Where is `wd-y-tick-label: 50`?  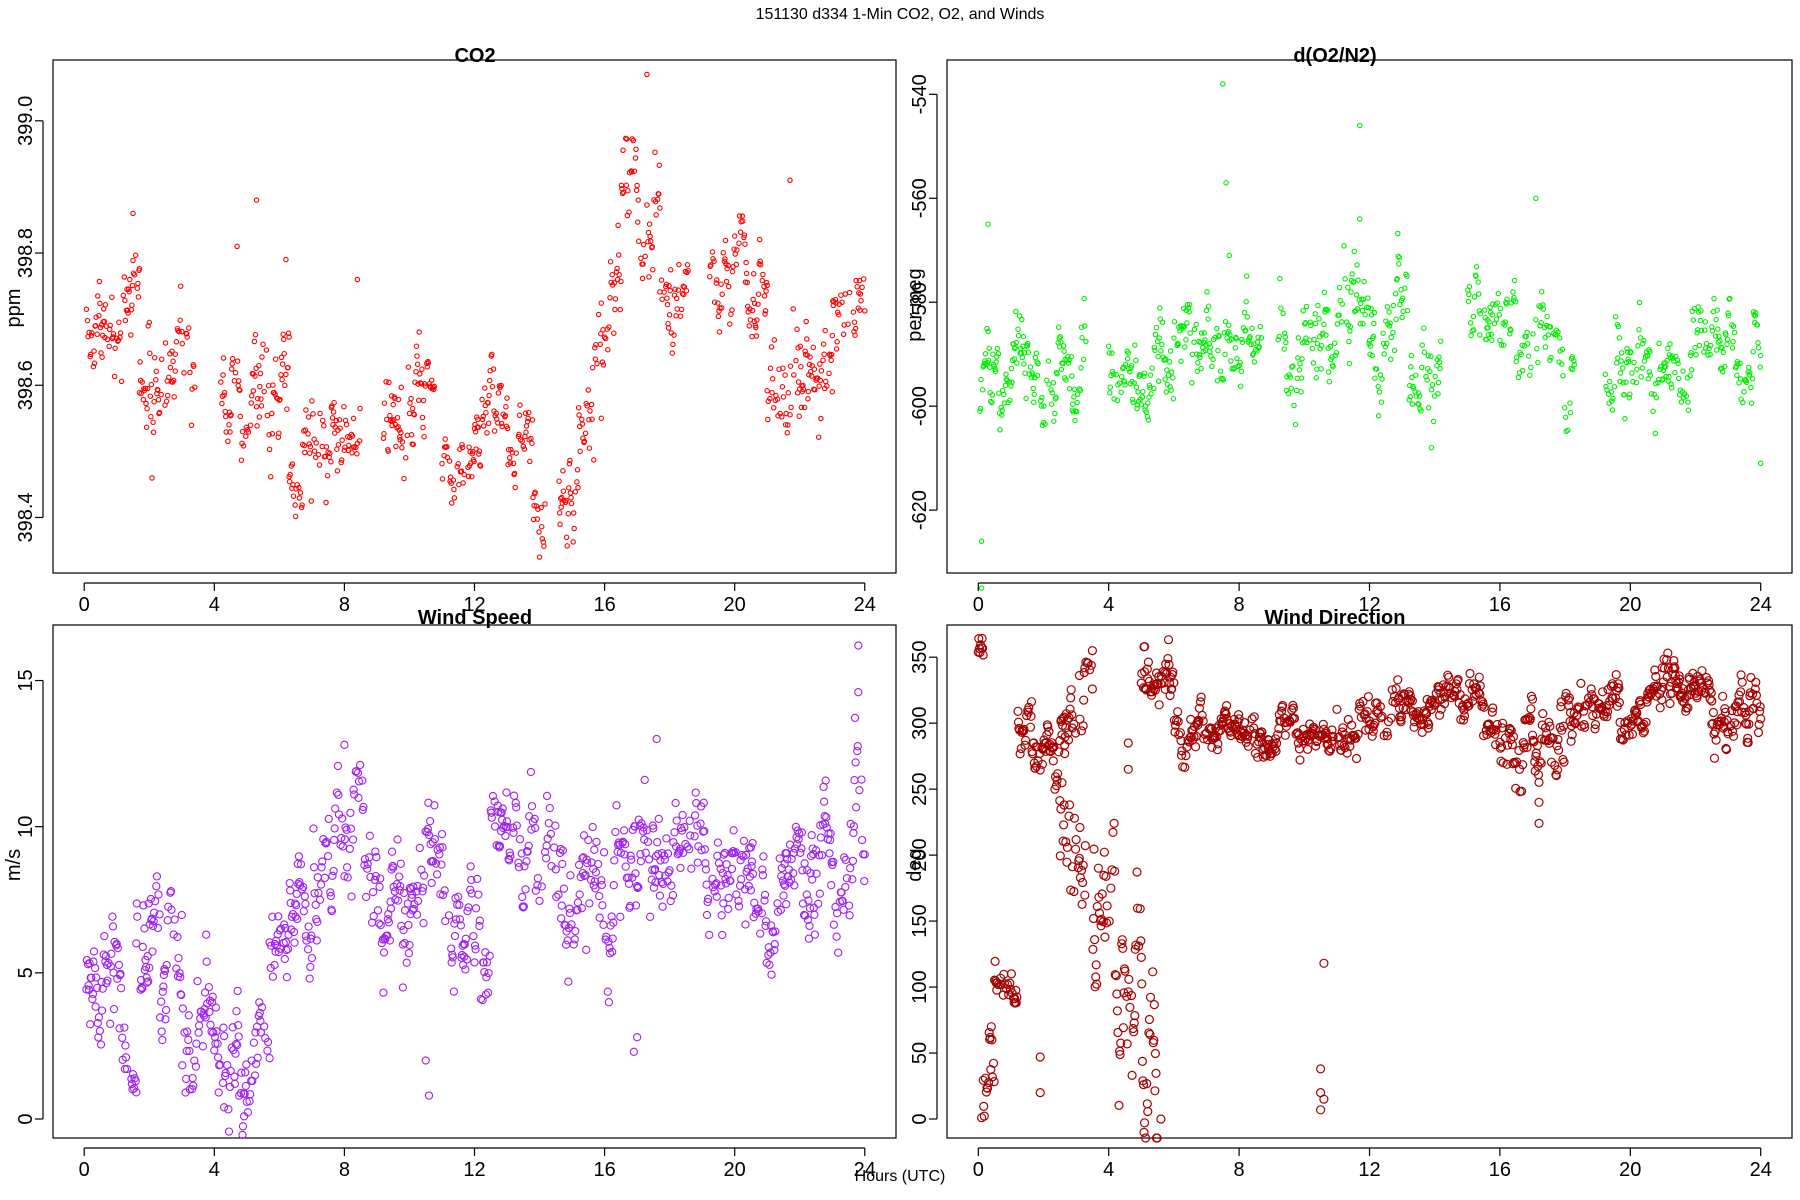 wd-y-tick-label: 50 is located at coordinates (920, 1053).